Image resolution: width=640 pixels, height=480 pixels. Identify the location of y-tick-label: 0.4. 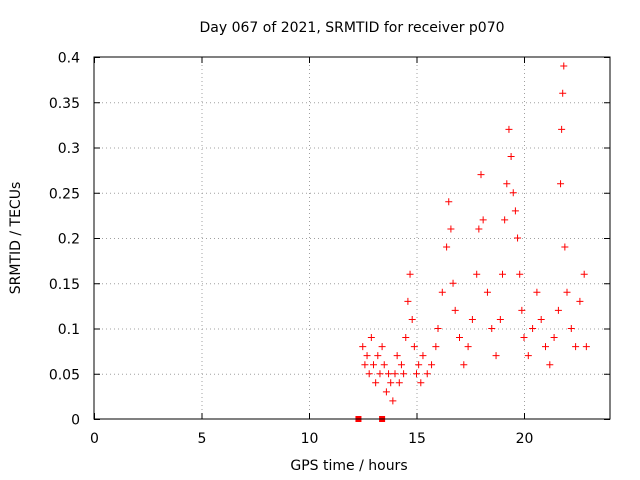
(69, 59).